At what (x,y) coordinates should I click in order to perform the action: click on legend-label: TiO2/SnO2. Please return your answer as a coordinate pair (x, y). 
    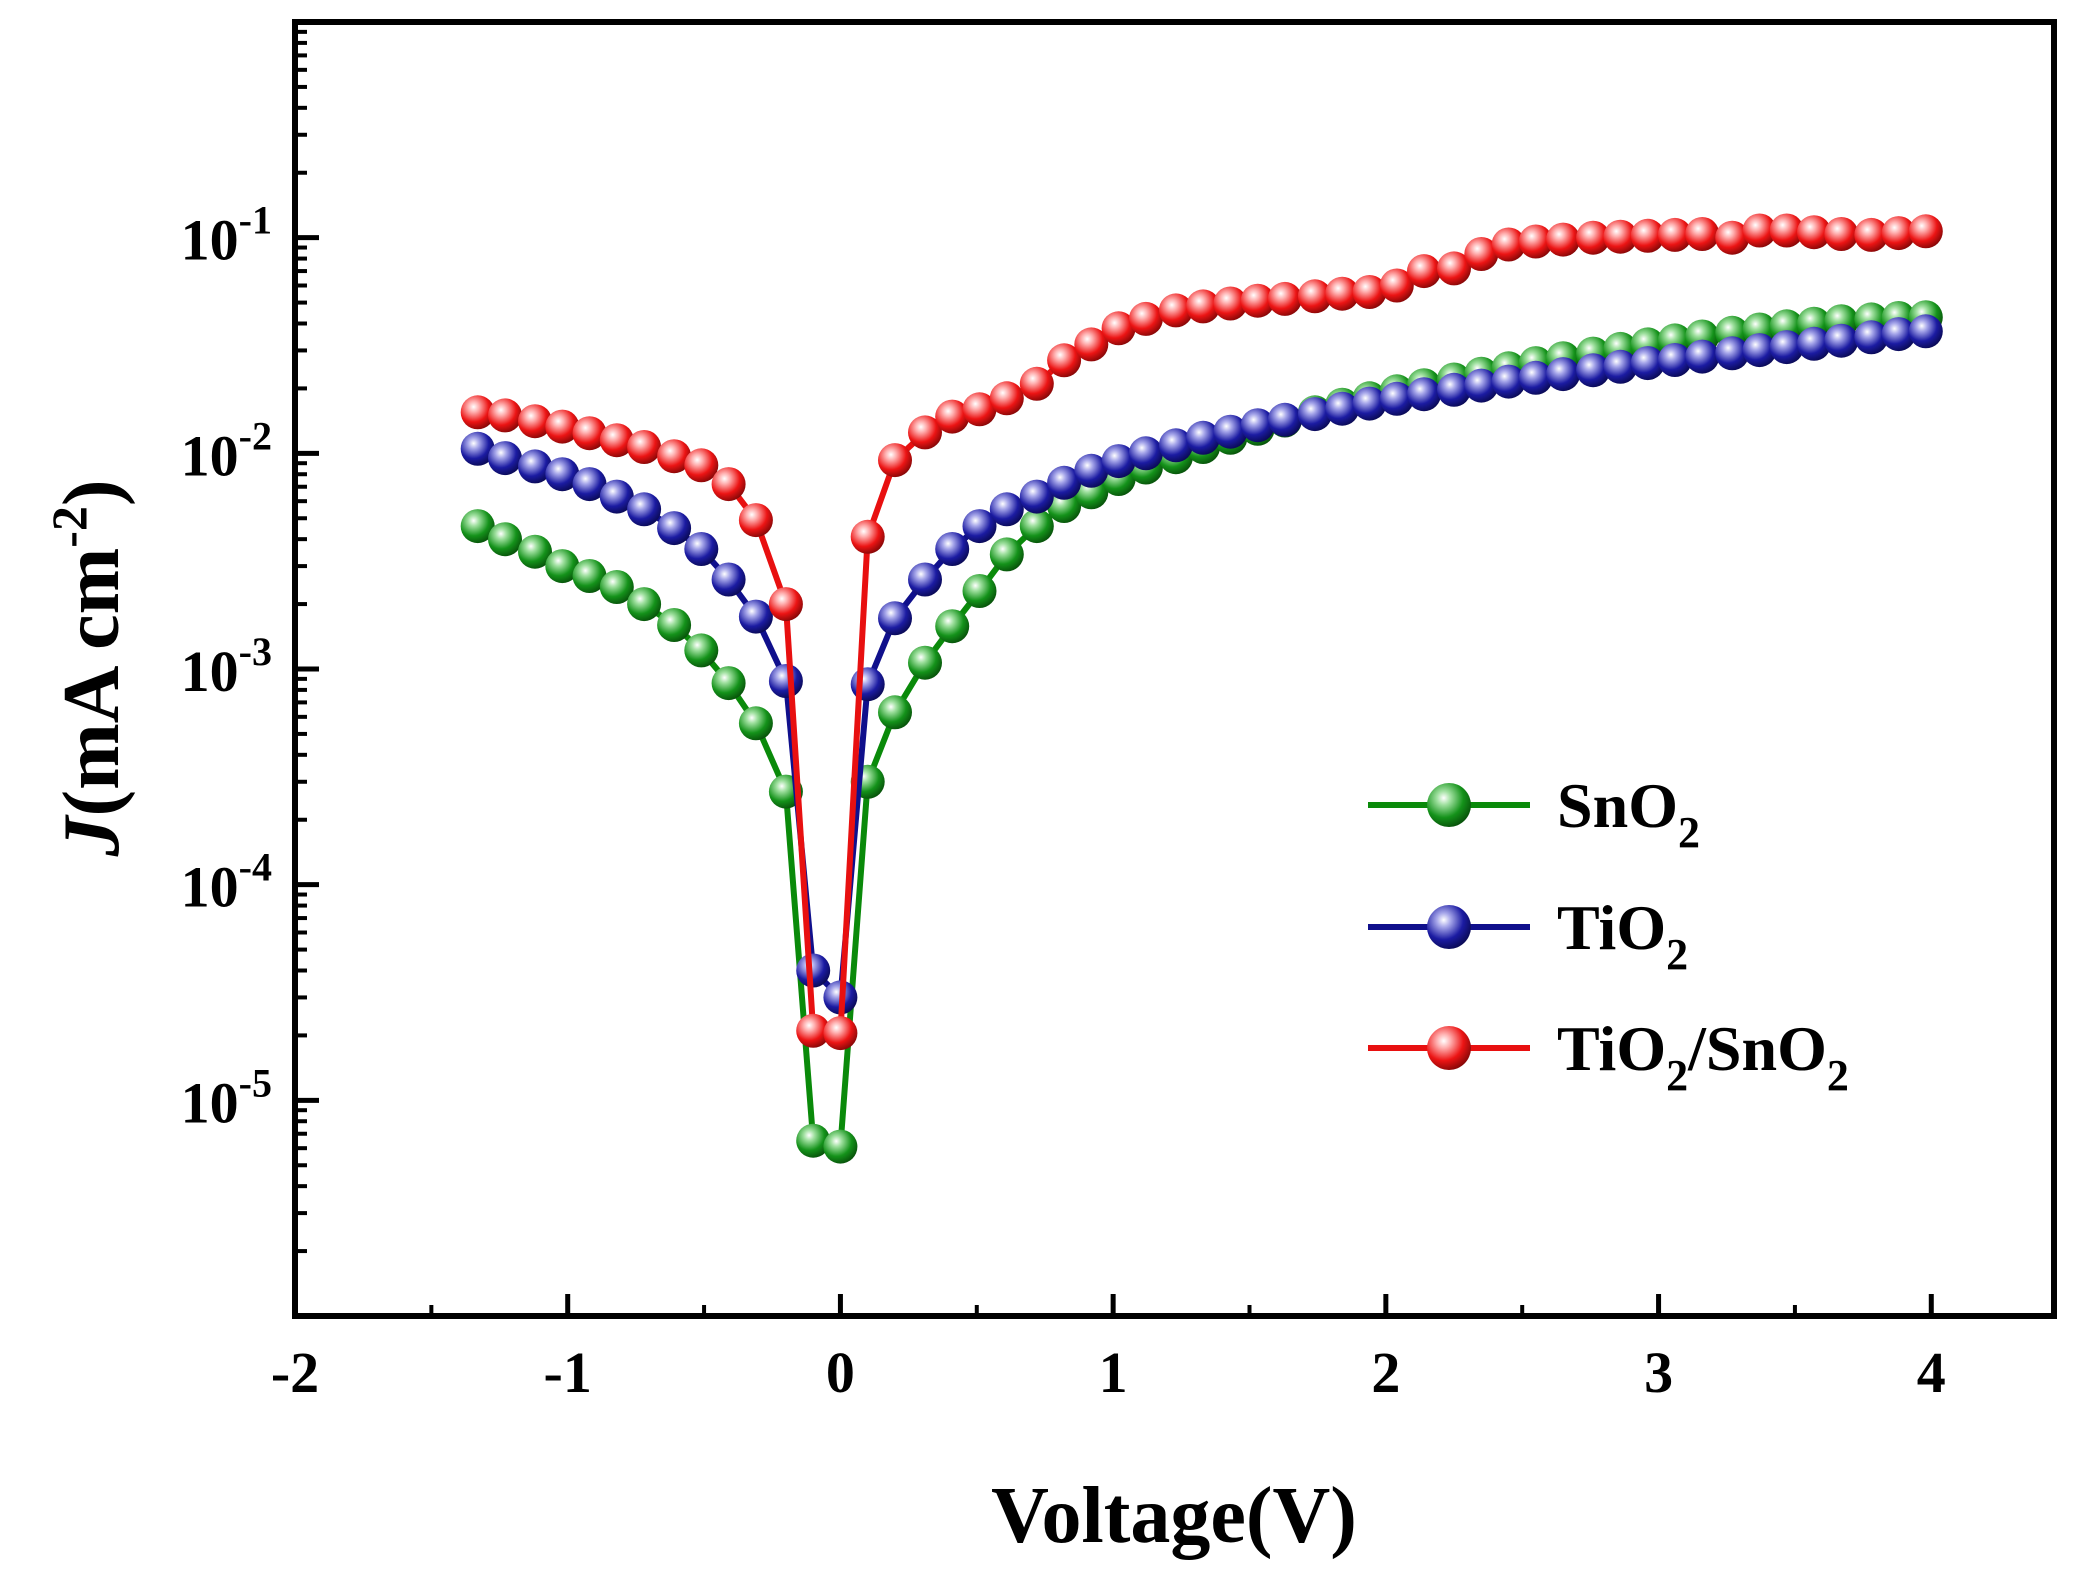
    Looking at the image, I should click on (1703, 1056).